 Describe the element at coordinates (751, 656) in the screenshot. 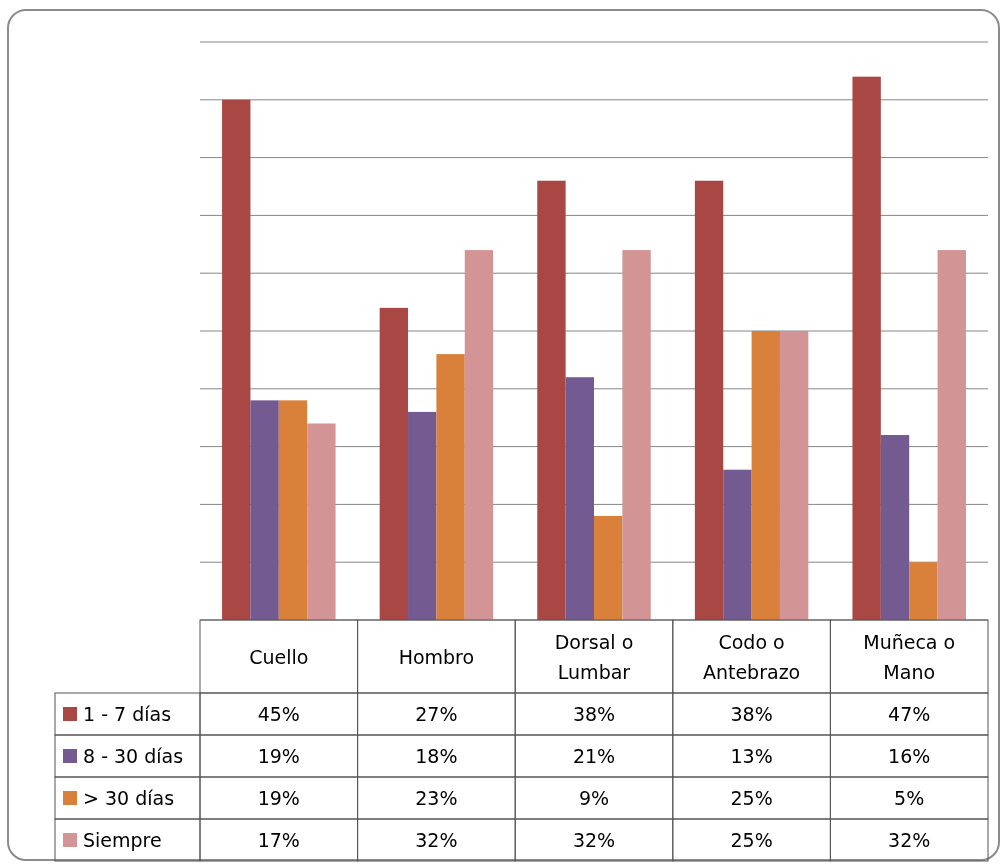

I see `x-tick-label: Codo o Antebrazo` at that location.